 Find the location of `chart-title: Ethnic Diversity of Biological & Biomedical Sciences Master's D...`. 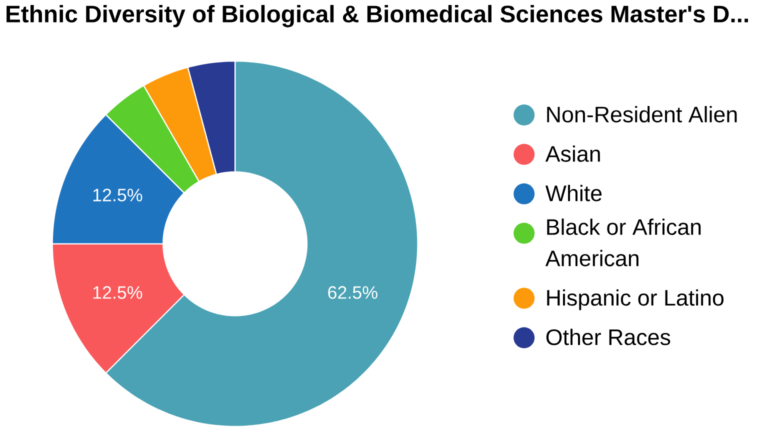

chart-title: Ethnic Diversity of Biological & Biomedical Sciences Master's D... is located at coordinates (377, 16).